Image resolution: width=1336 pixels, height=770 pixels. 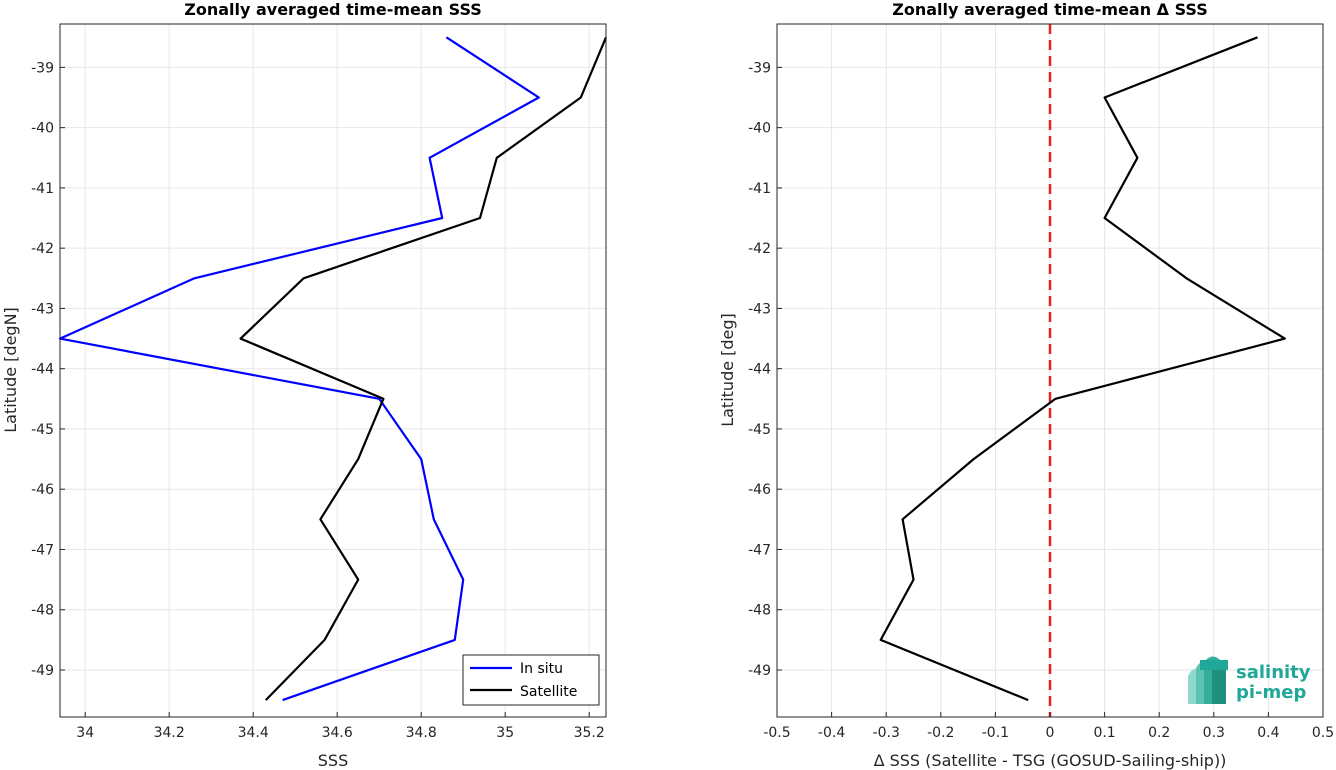 What do you see at coordinates (886, 733) in the screenshot?
I see `right-x-tick-label: -0.3` at bounding box center [886, 733].